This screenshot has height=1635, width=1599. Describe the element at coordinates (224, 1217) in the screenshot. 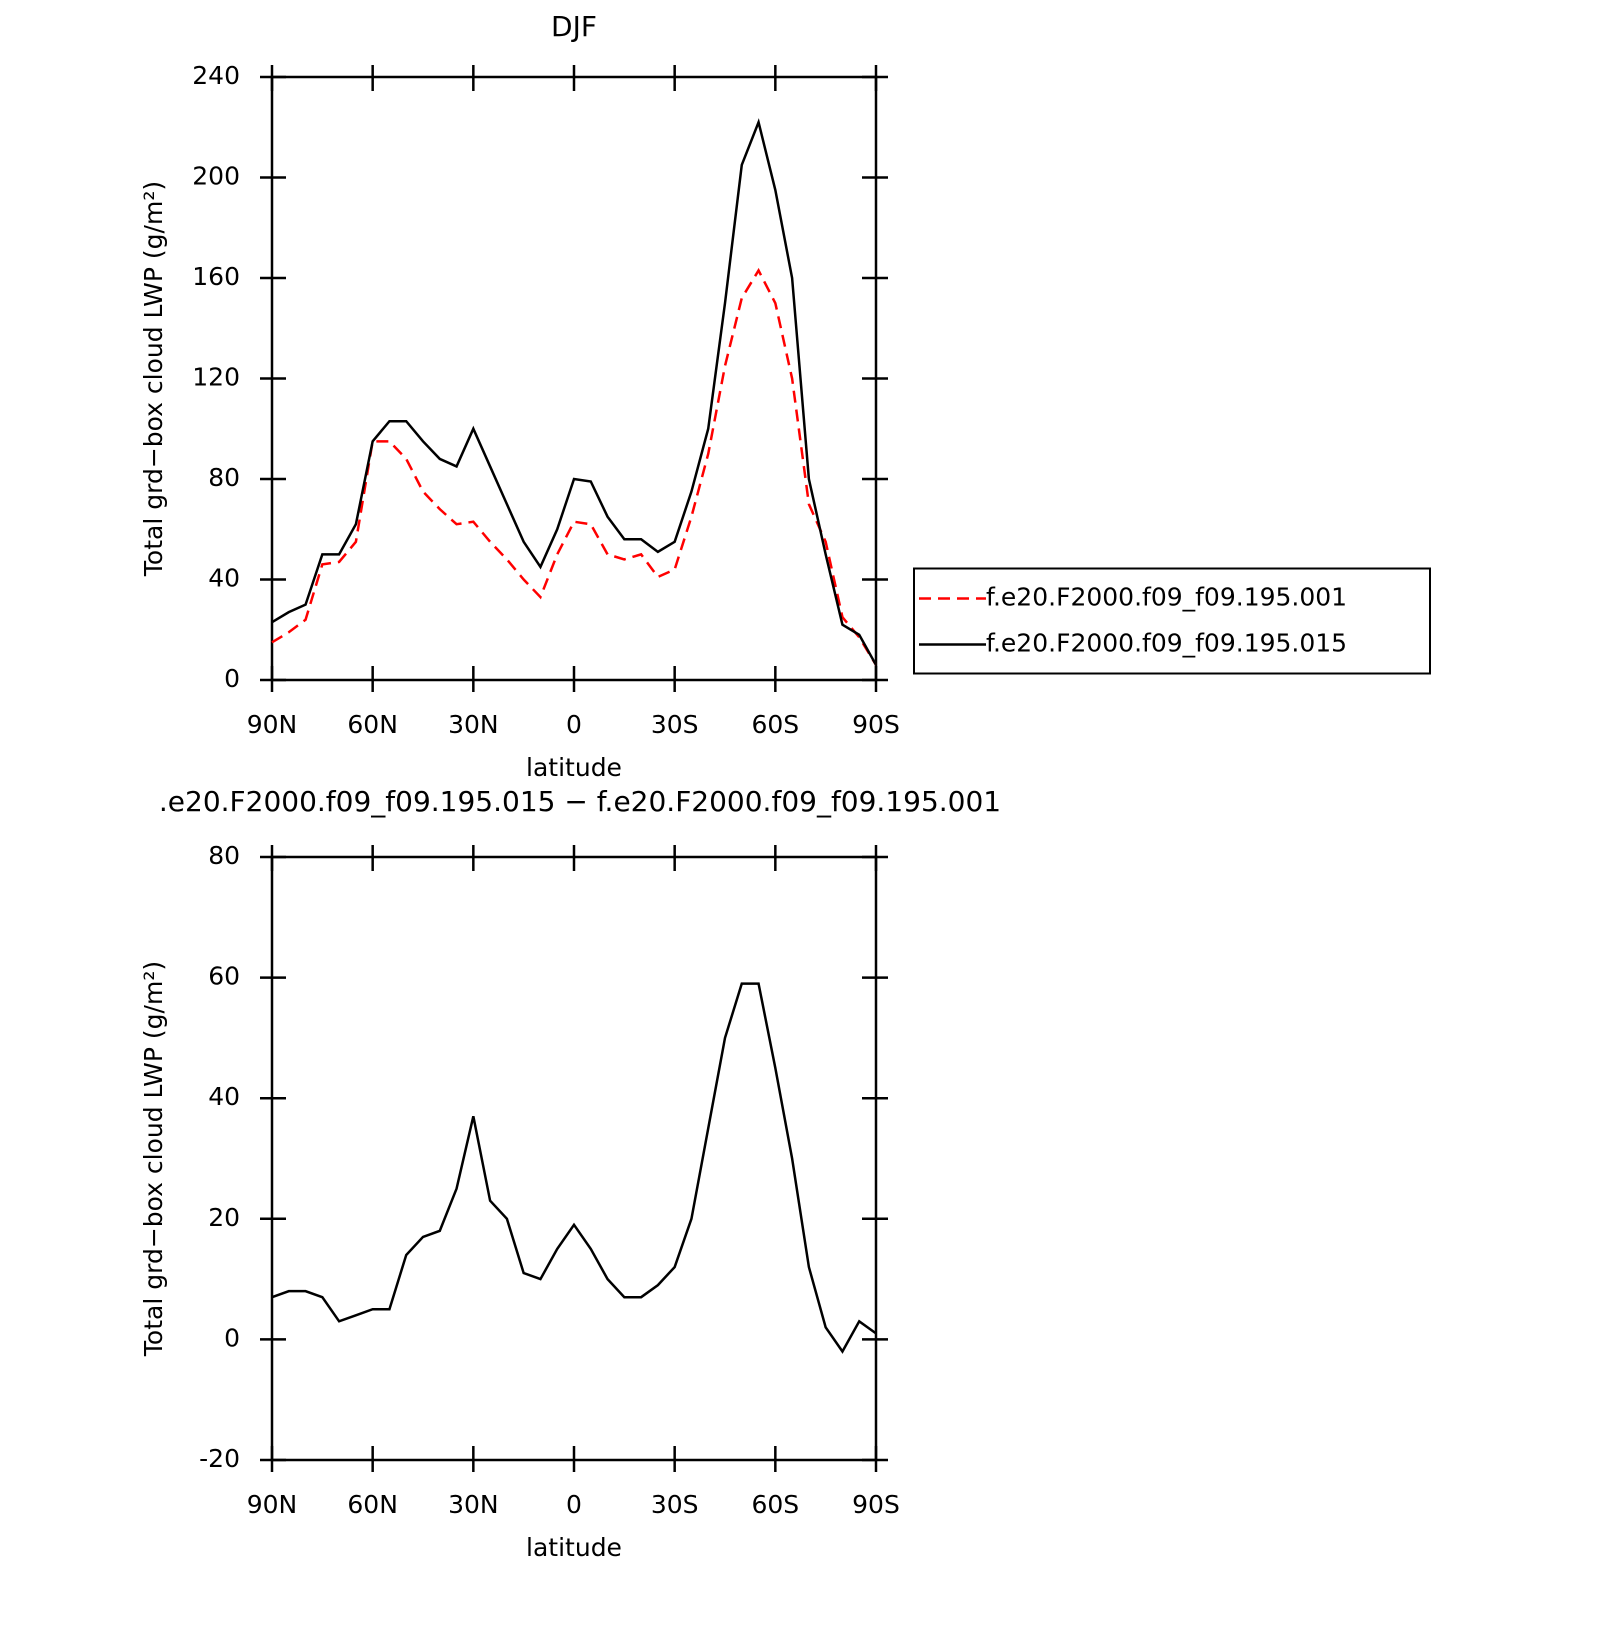

I see `y-tick-label: 20` at that location.